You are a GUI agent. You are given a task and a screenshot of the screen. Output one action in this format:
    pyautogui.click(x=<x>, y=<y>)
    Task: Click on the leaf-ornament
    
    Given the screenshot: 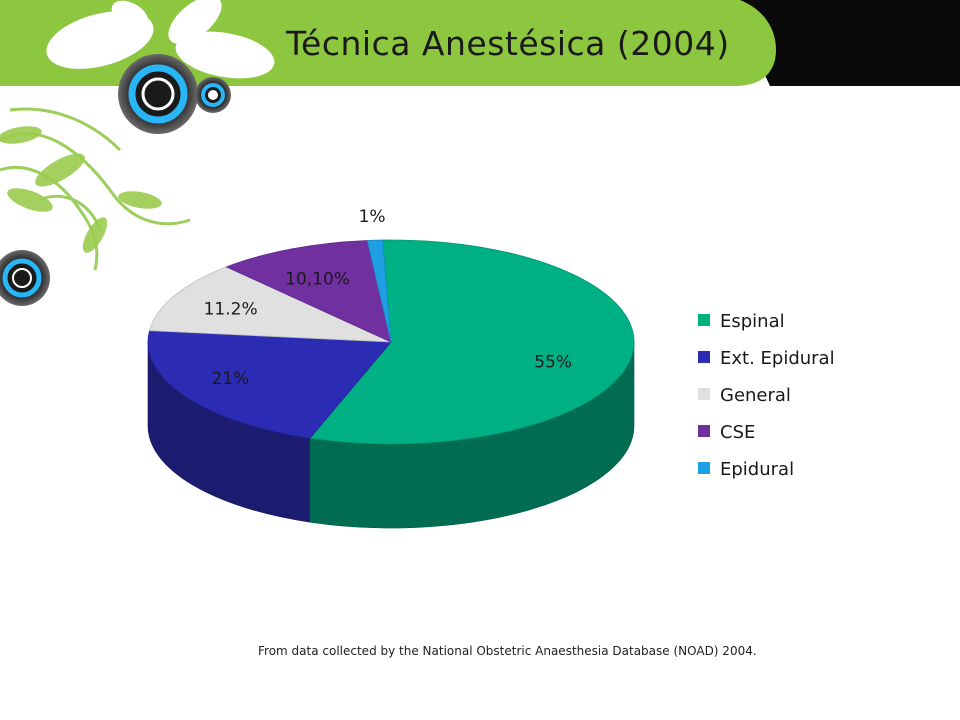 What is the action you would take?
    pyautogui.click(x=81, y=189)
    